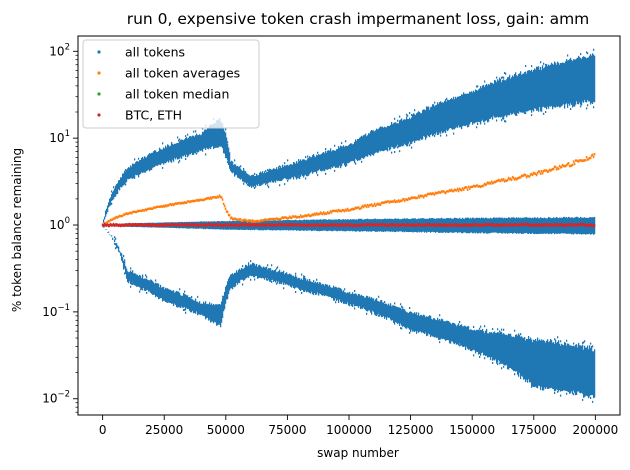  What do you see at coordinates (56, 311) in the screenshot?
I see `y-tick-label: 10⁻¹` at bounding box center [56, 311].